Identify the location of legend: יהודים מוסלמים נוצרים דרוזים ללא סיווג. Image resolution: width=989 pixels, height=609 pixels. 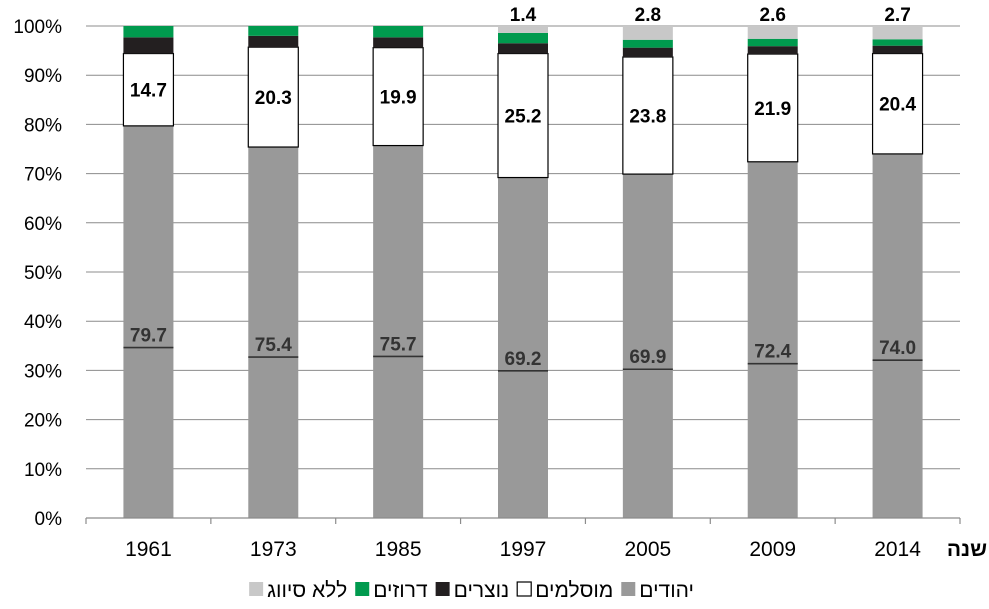
(471, 590).